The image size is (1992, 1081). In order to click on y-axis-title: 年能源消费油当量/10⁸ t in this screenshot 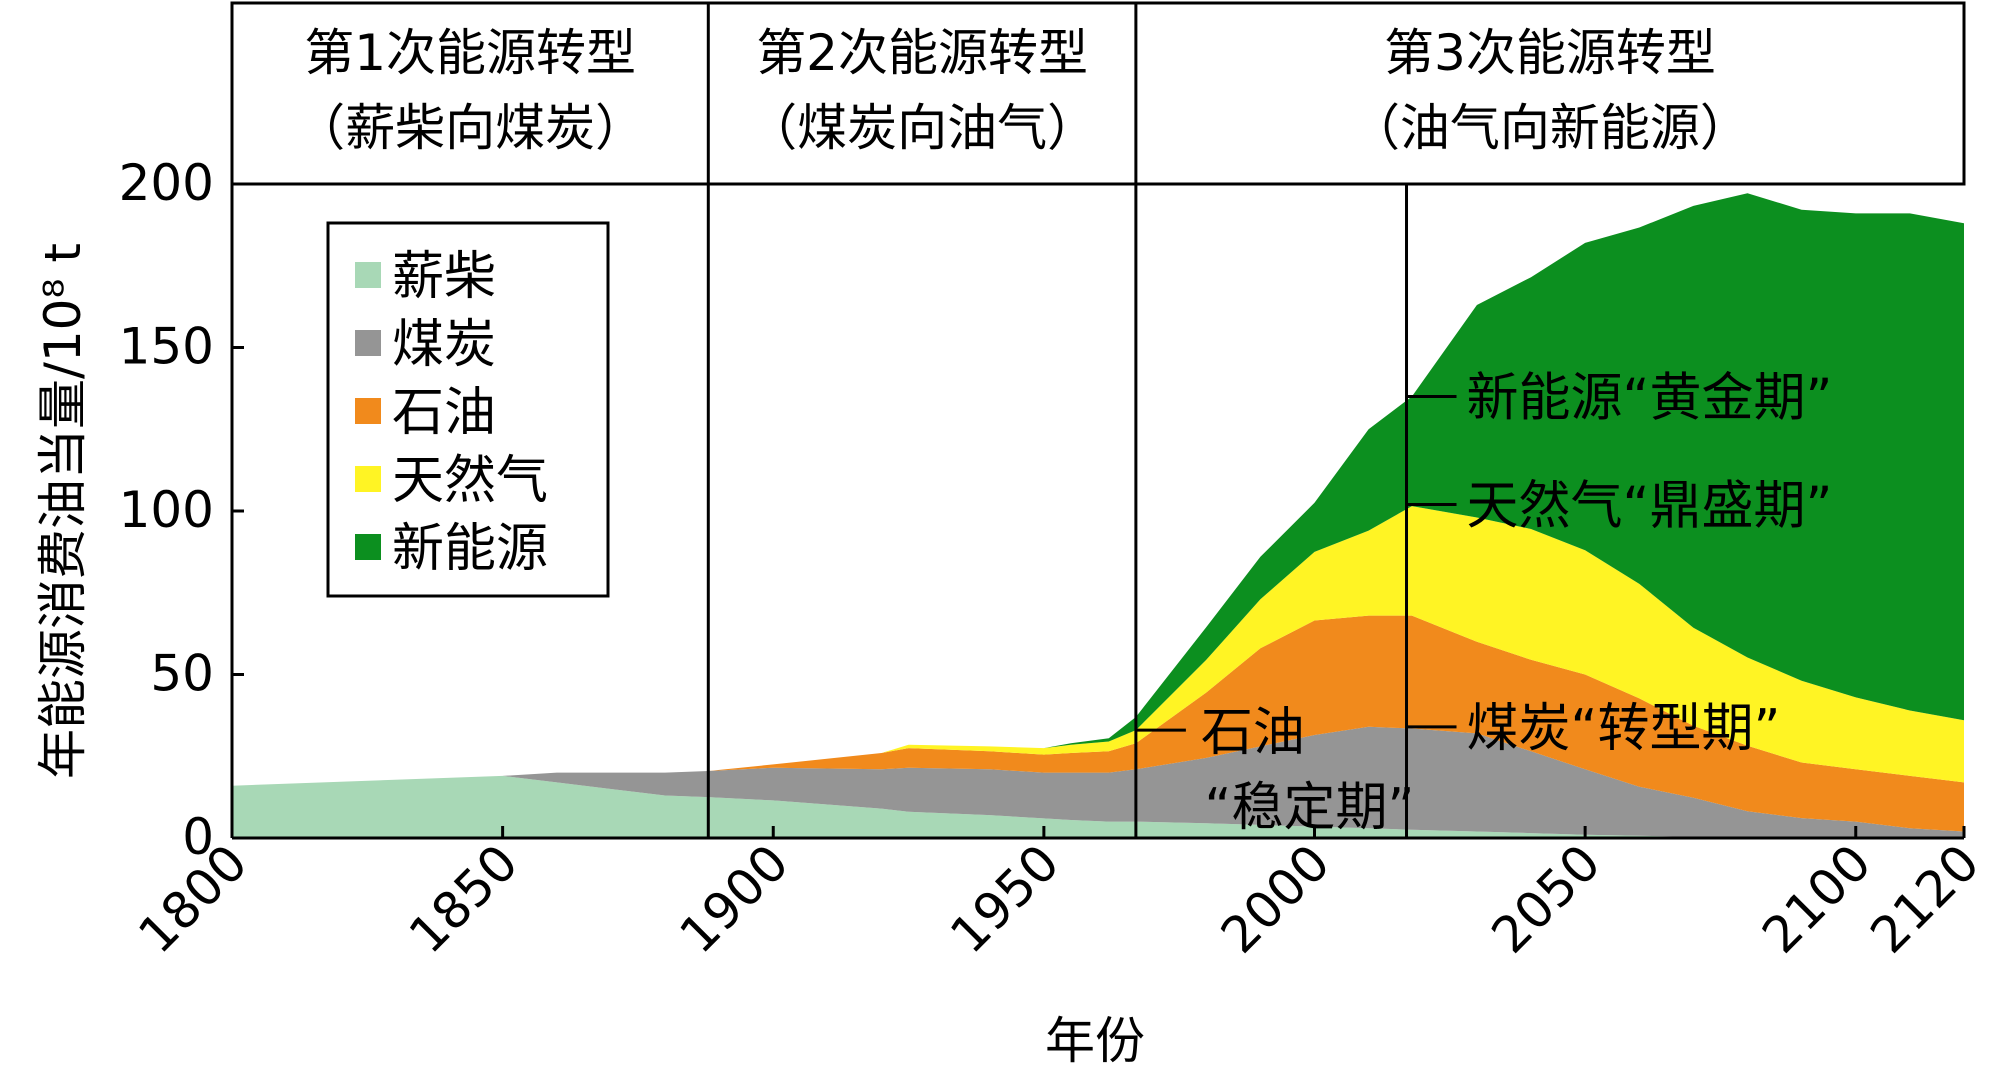, I will do `click(63, 511)`.